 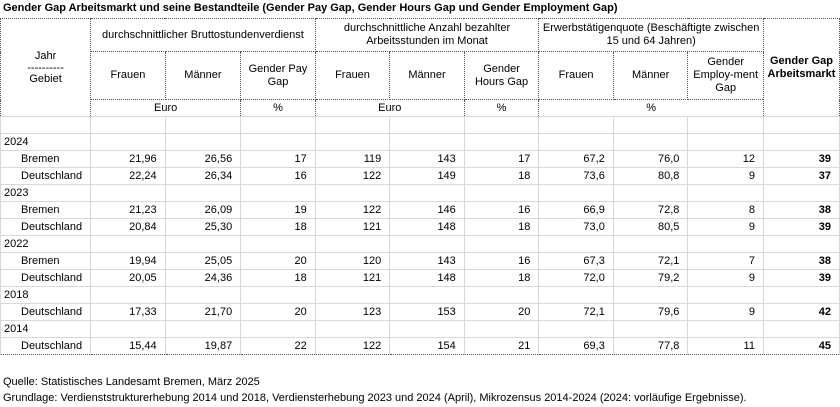 I want to click on value-cell: 7, so click(x=725, y=261).